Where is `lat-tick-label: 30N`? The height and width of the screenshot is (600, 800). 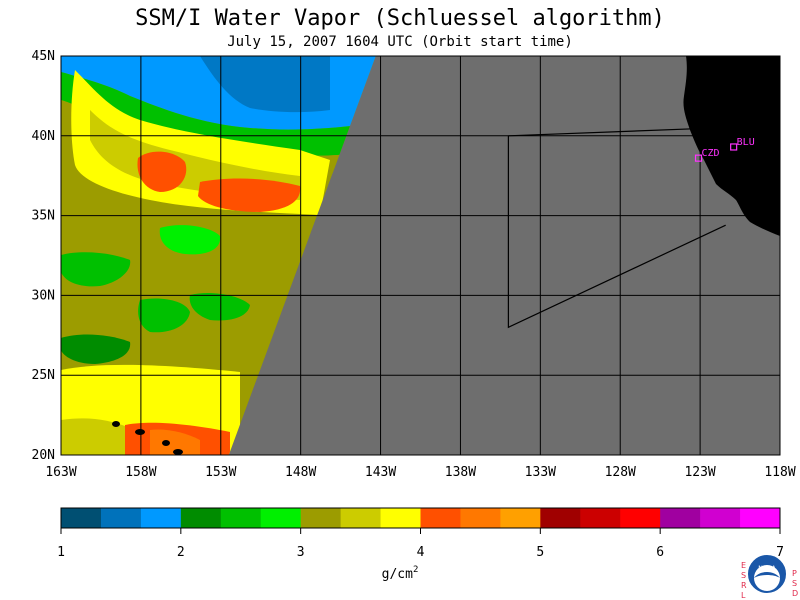 lat-tick-label: 30N is located at coordinates (43, 295).